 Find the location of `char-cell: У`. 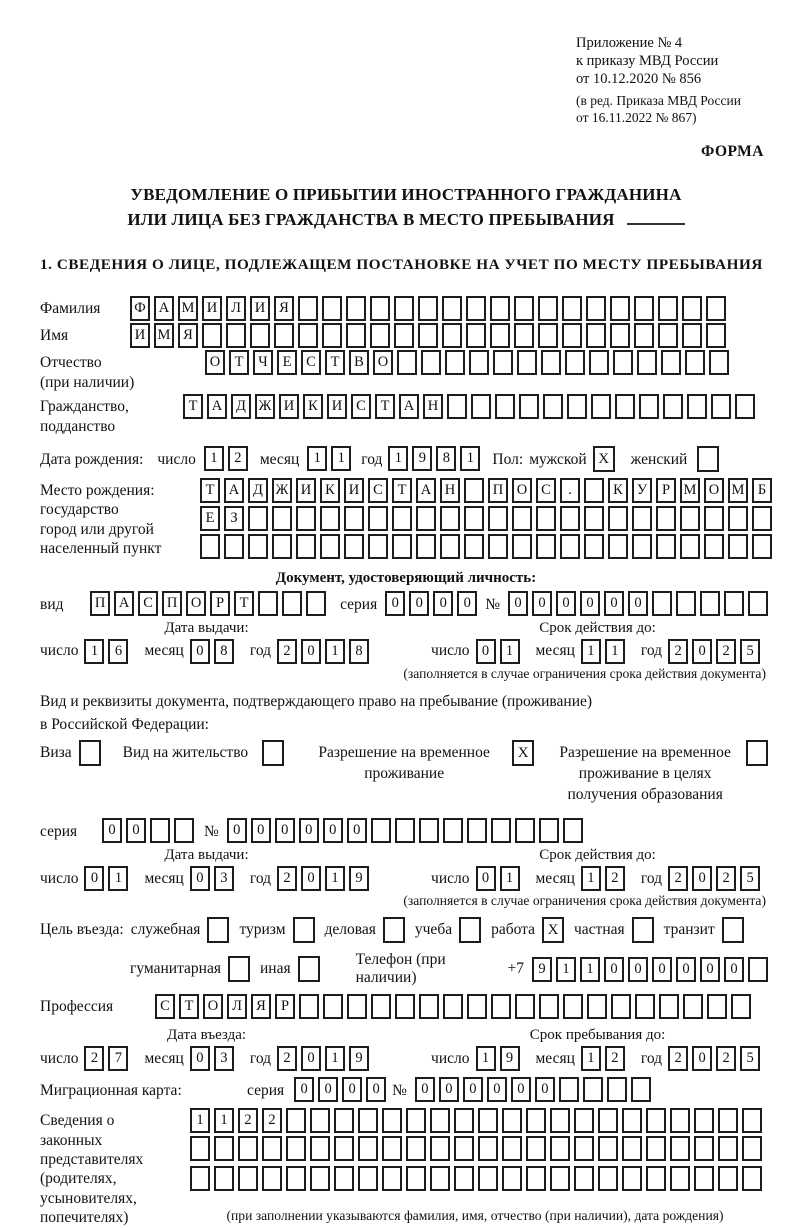

char-cell: У is located at coordinates (642, 490).